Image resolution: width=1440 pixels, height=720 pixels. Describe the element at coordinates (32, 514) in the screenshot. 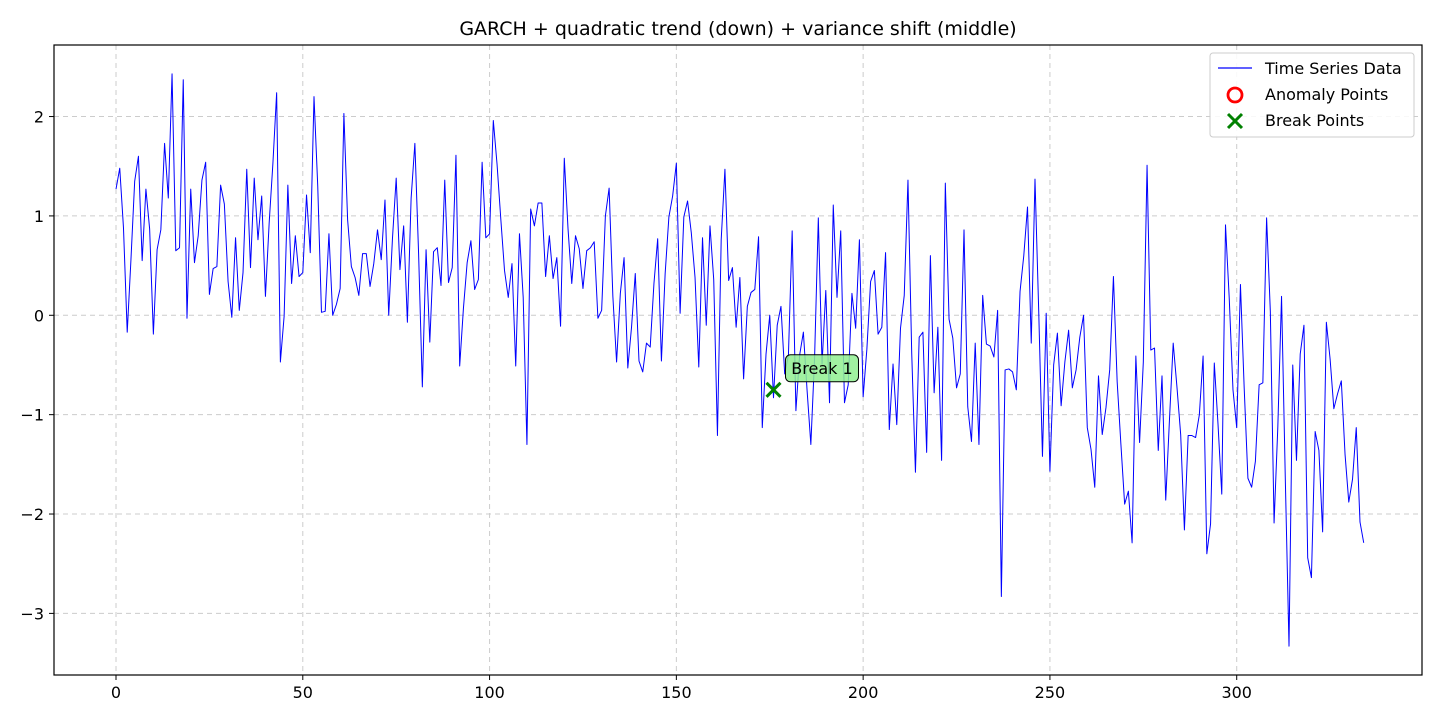

I see `y-tick-label: −2` at that location.